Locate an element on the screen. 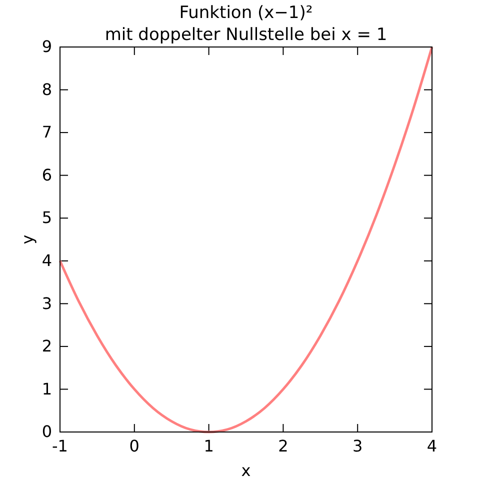 This screenshot has height=480, width=480. y-tick-label: 7 is located at coordinates (47, 132).